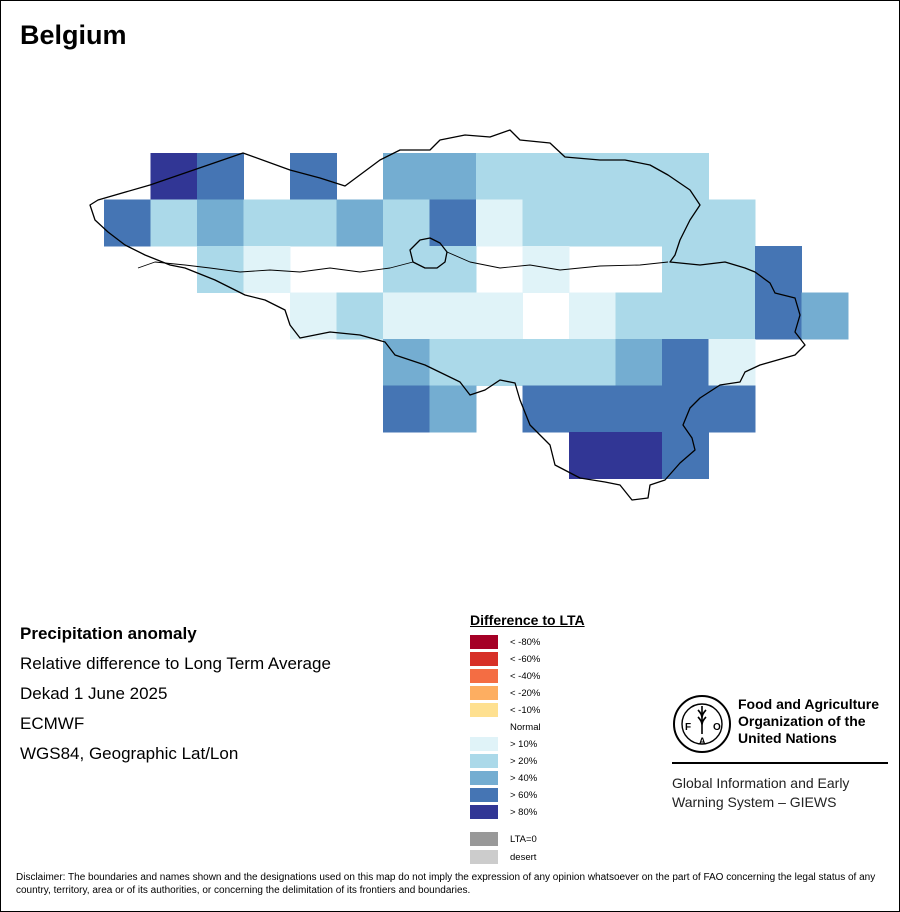  I want to click on legend-label: < -10%, so click(525, 710).